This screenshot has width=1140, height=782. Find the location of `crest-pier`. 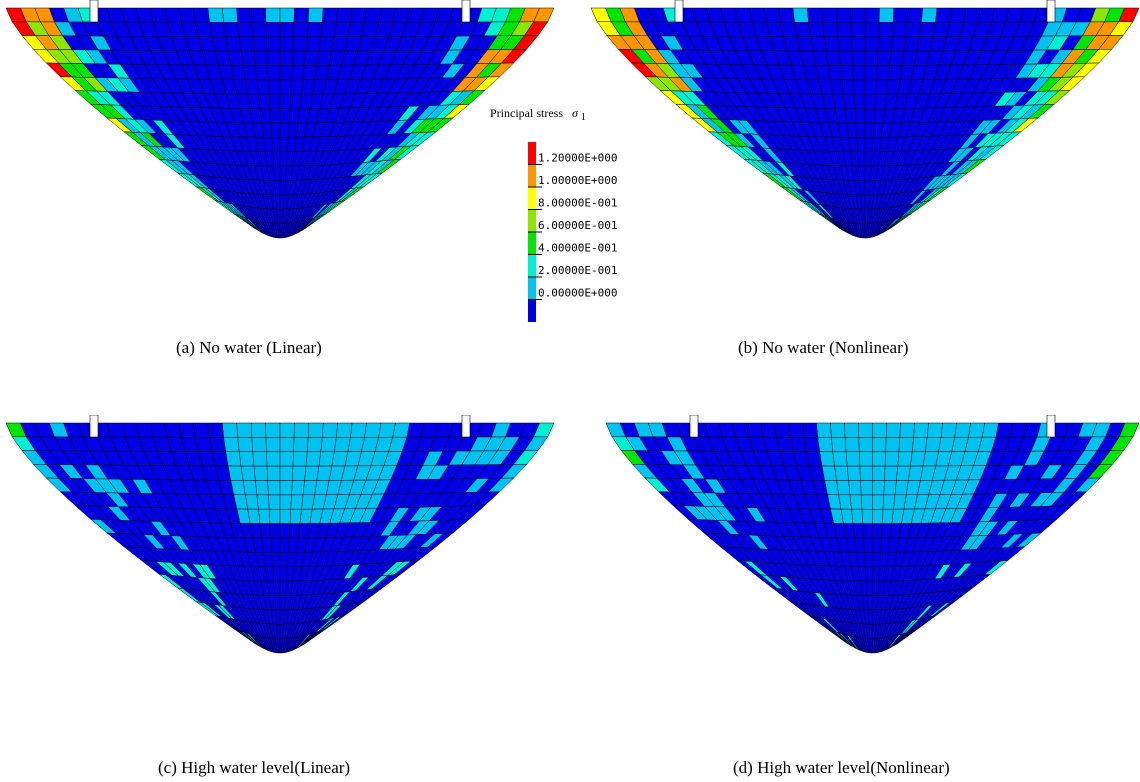

crest-pier is located at coordinates (1051, 426).